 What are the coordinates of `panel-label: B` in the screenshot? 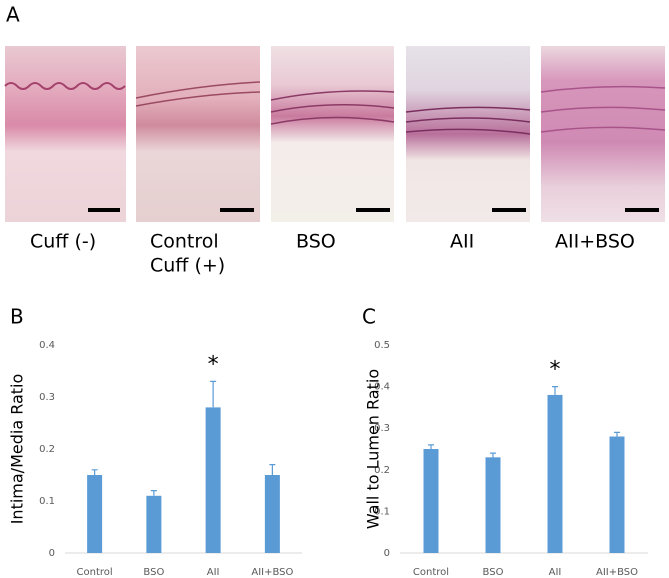 It's located at (17, 317).